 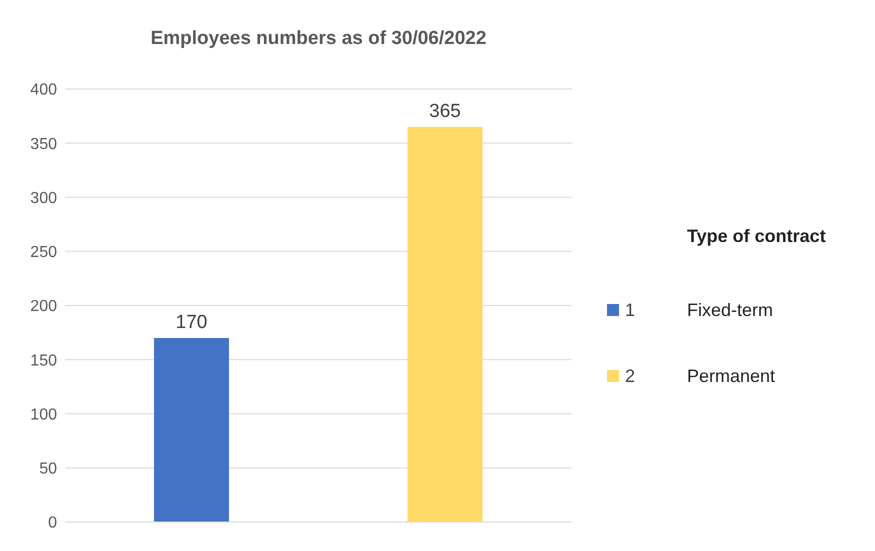 I want to click on data-label: 365, so click(x=445, y=111).